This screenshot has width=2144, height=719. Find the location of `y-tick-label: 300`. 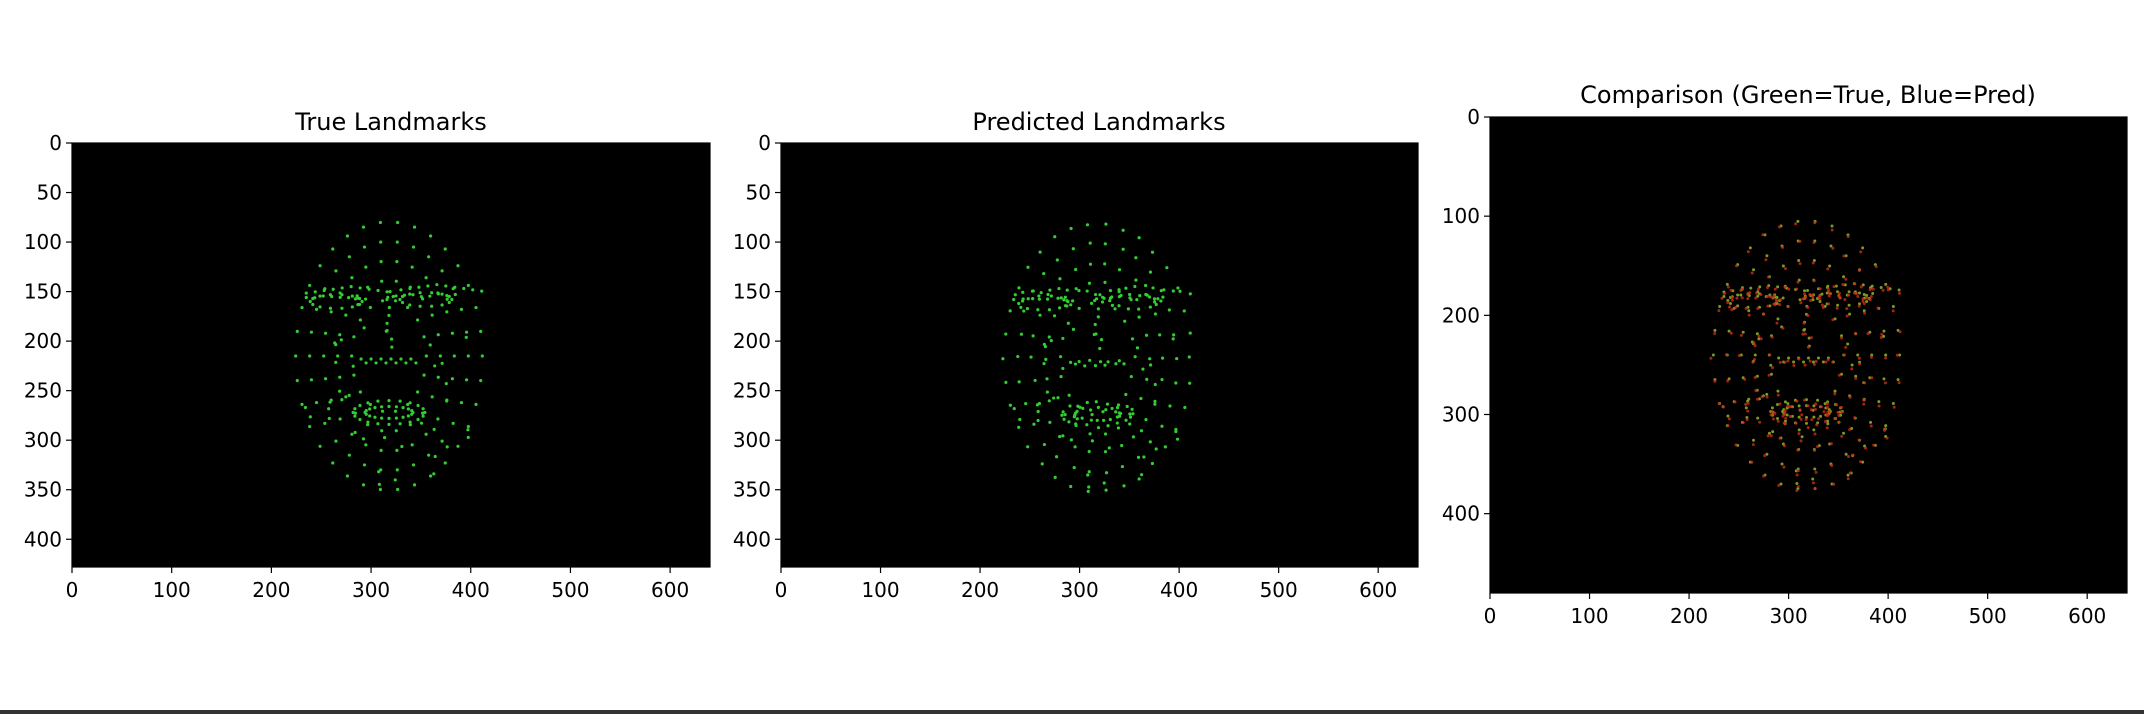

y-tick-label: 300 is located at coordinates (752, 440).